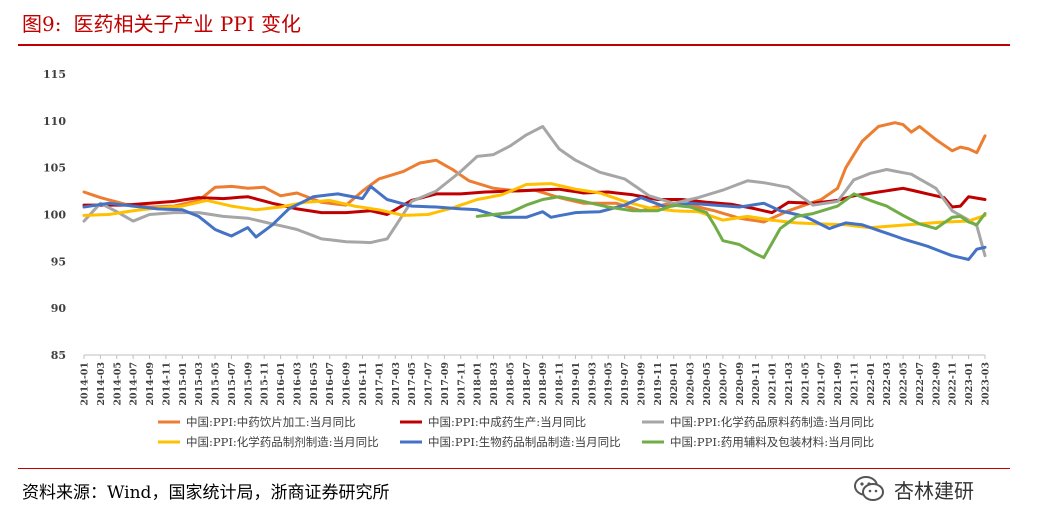  Describe the element at coordinates (969, 384) in the screenshot. I see `x-tick-label: 2023-01` at that location.